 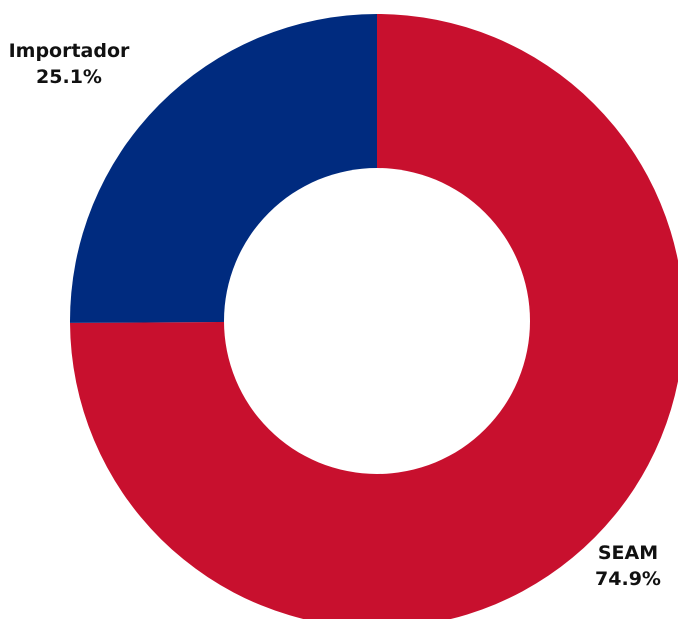 I want to click on slice-label-seam-value: 74.9%, so click(x=628, y=579).